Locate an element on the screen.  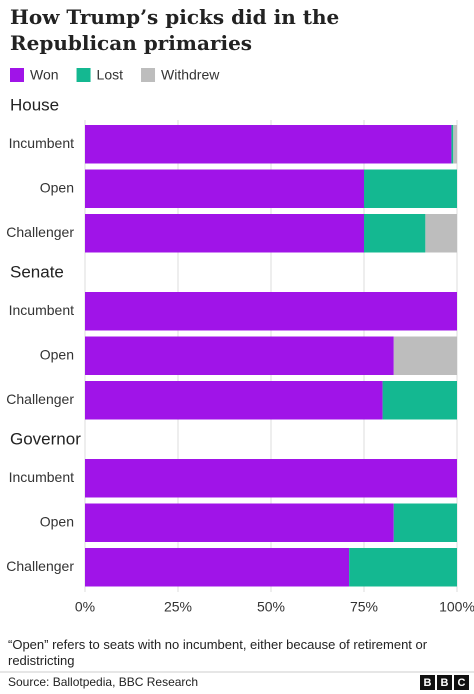
legend-label: Lost is located at coordinates (110, 75).